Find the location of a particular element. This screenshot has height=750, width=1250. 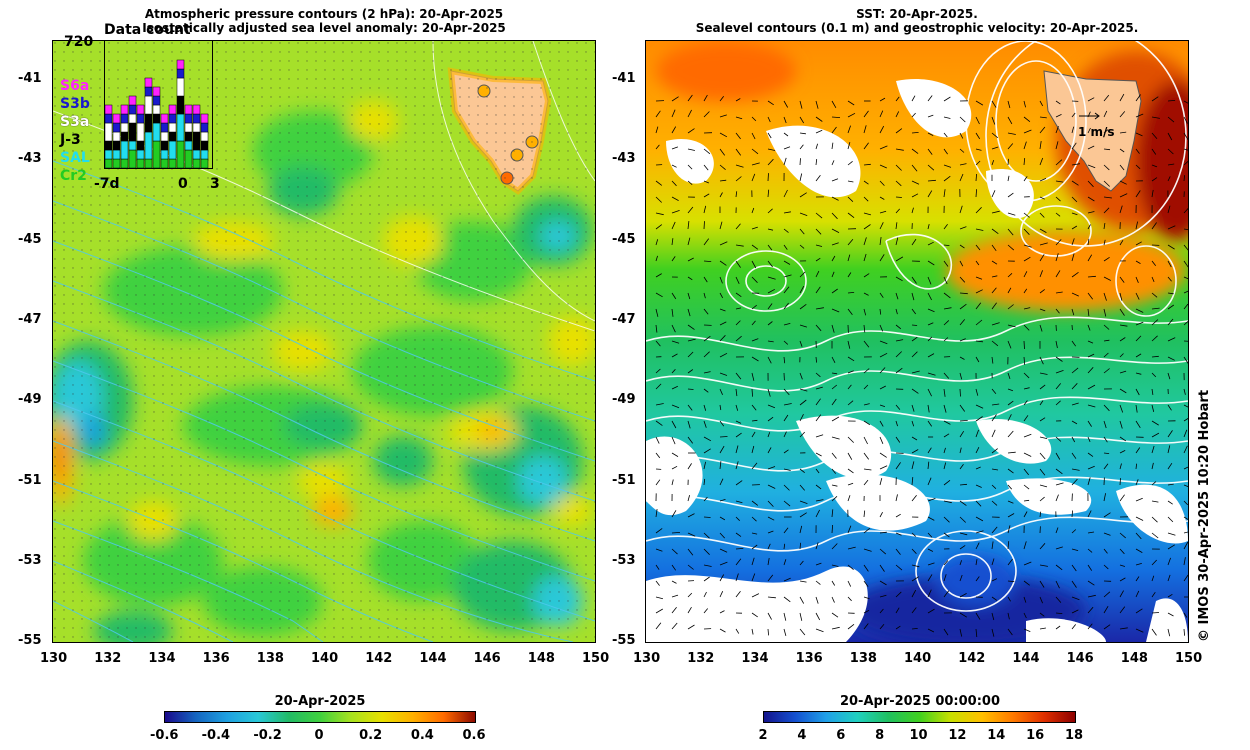

inset-xlabel-end: 3 is located at coordinates (215, 184).